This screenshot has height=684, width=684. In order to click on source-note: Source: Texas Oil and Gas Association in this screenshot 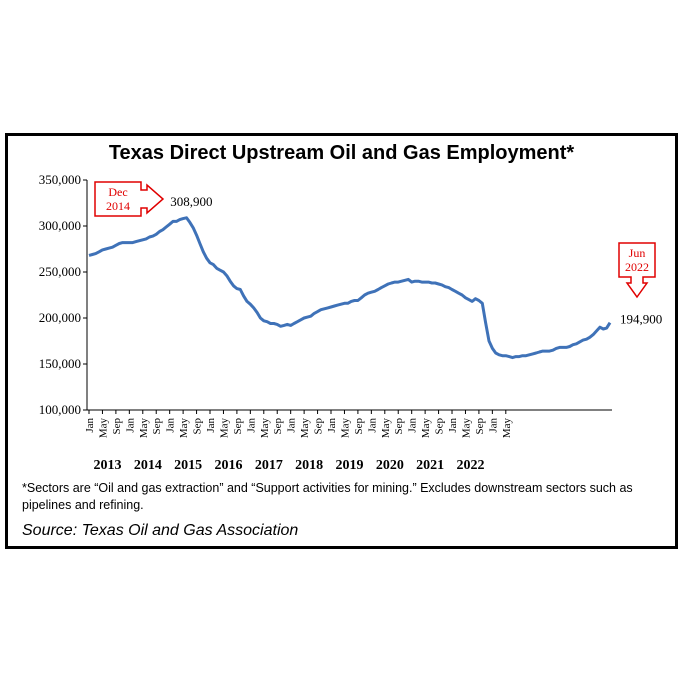, I will do `click(160, 530)`.